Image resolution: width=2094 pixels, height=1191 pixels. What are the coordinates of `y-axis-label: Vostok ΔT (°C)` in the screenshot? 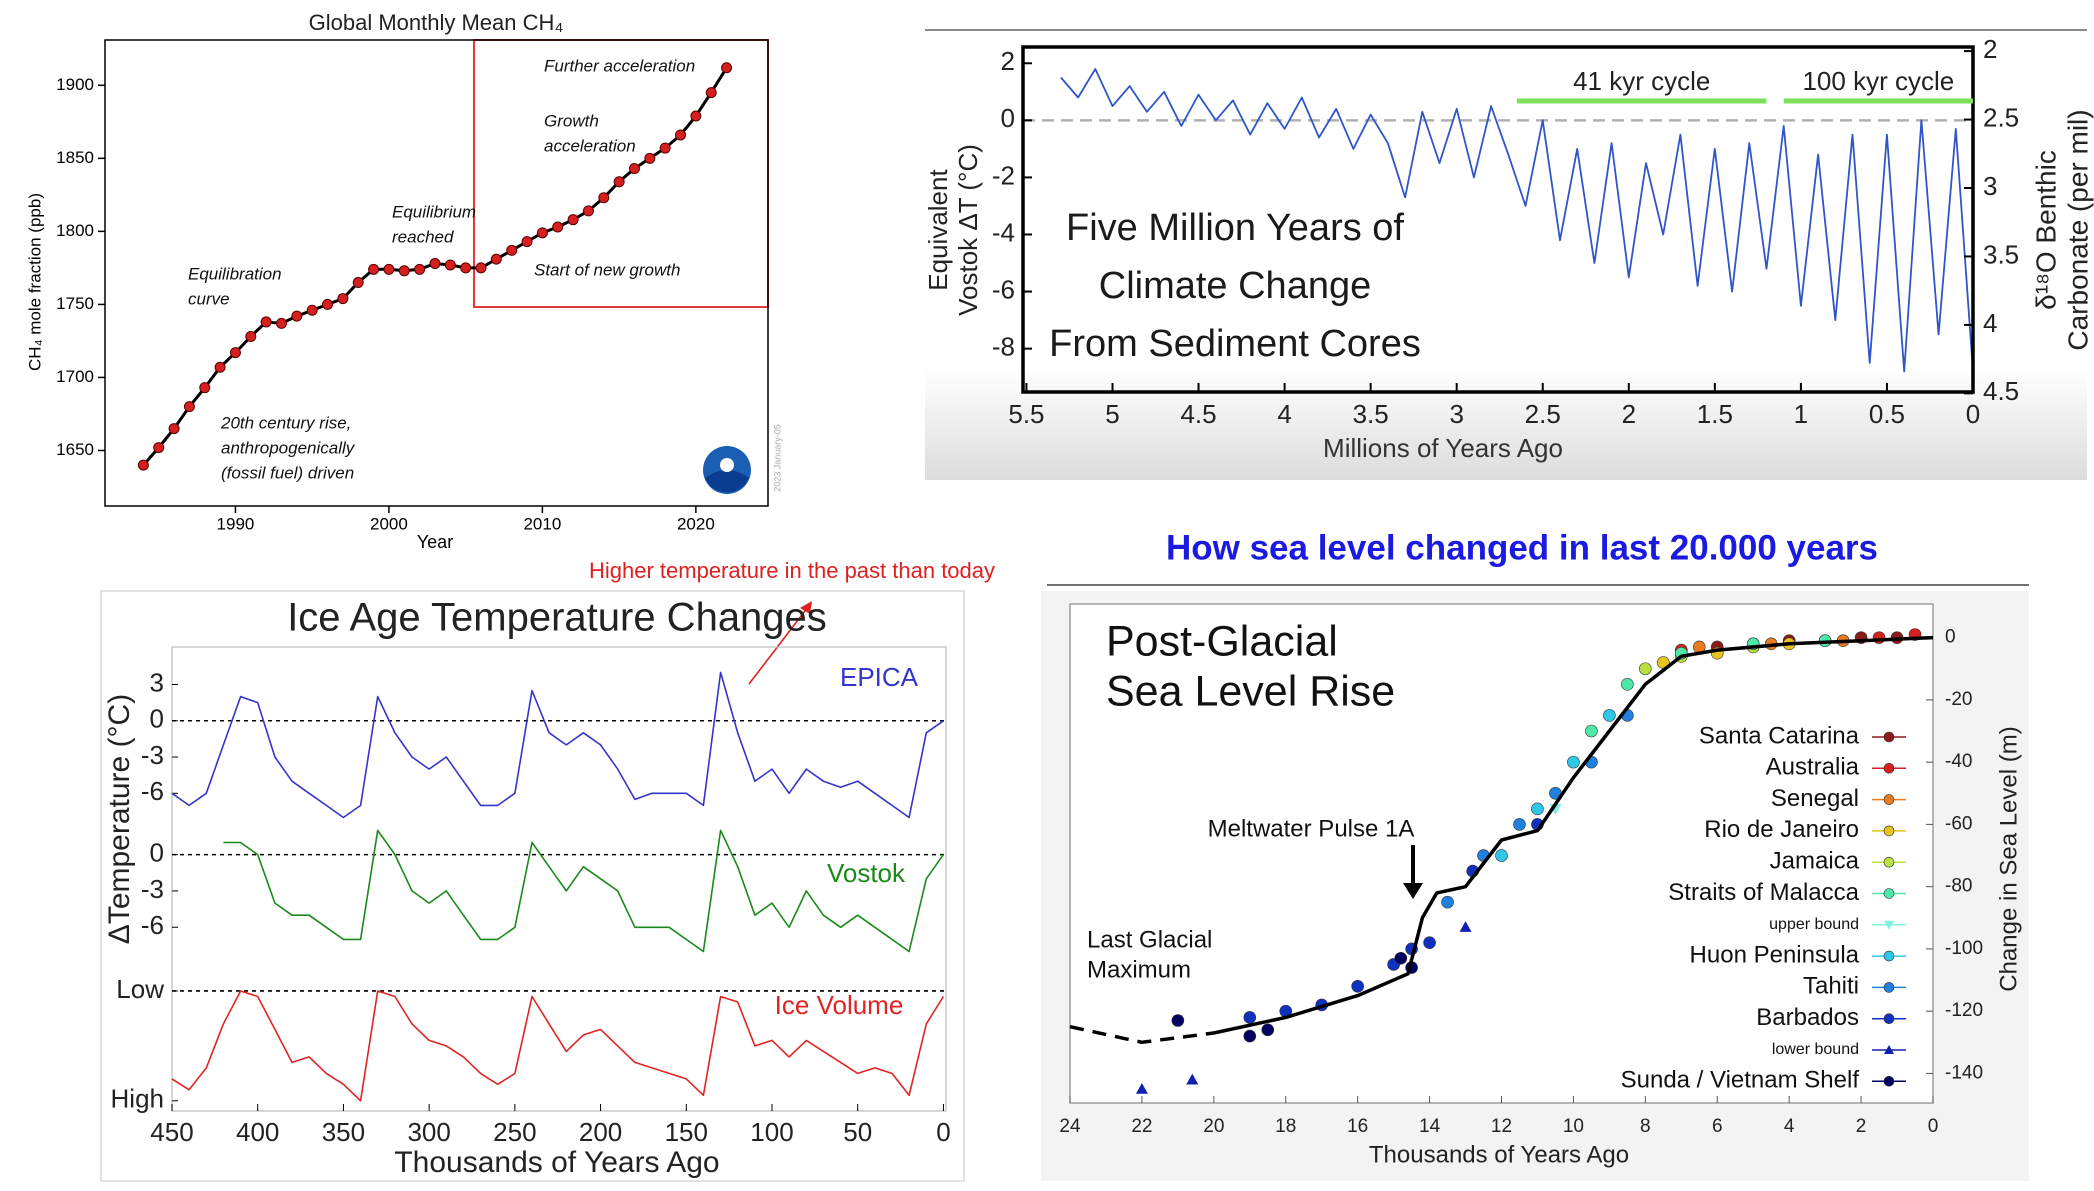 It's located at (968, 230).